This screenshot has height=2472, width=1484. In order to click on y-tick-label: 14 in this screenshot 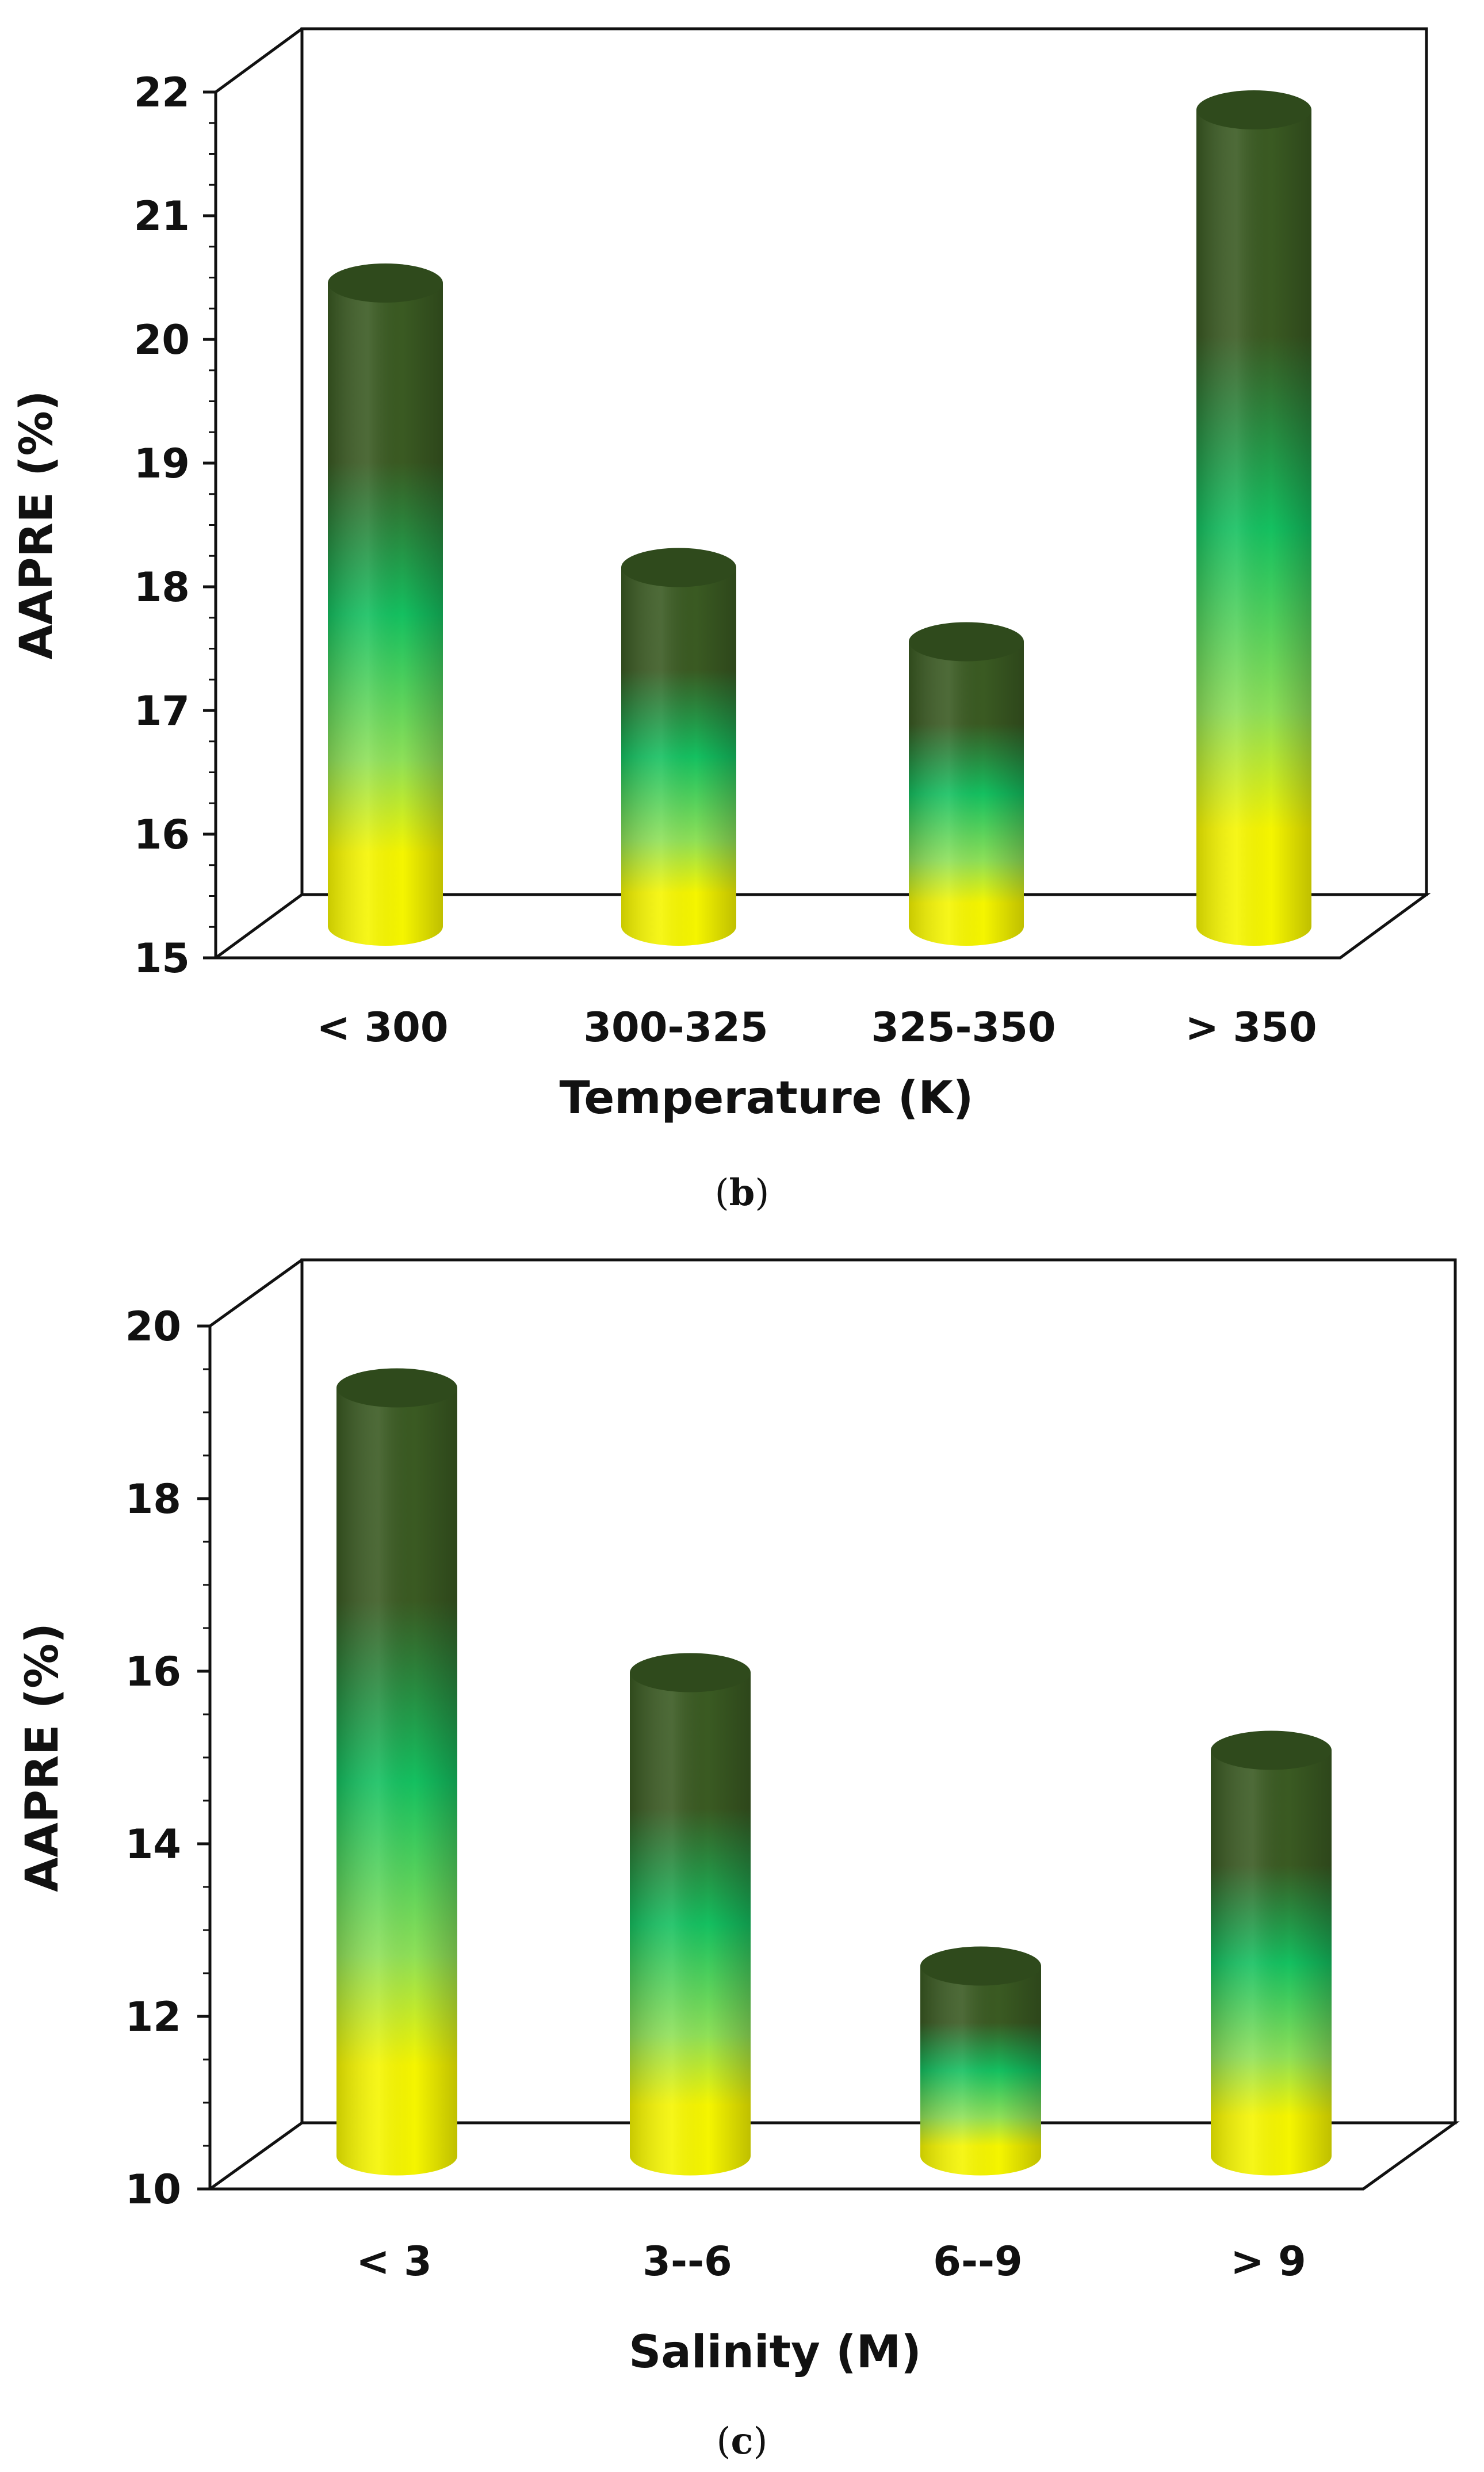, I will do `click(153, 1845)`.